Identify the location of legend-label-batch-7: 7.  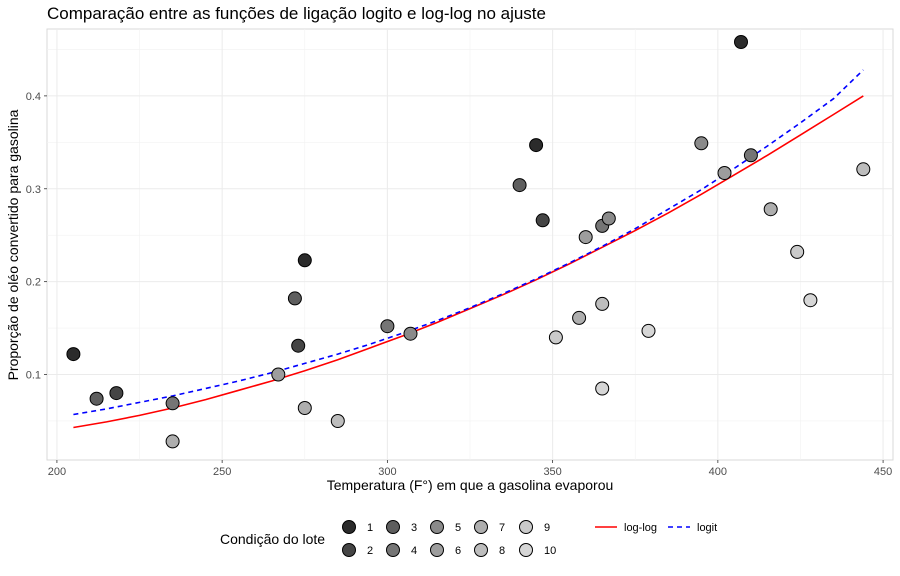
(502, 528).